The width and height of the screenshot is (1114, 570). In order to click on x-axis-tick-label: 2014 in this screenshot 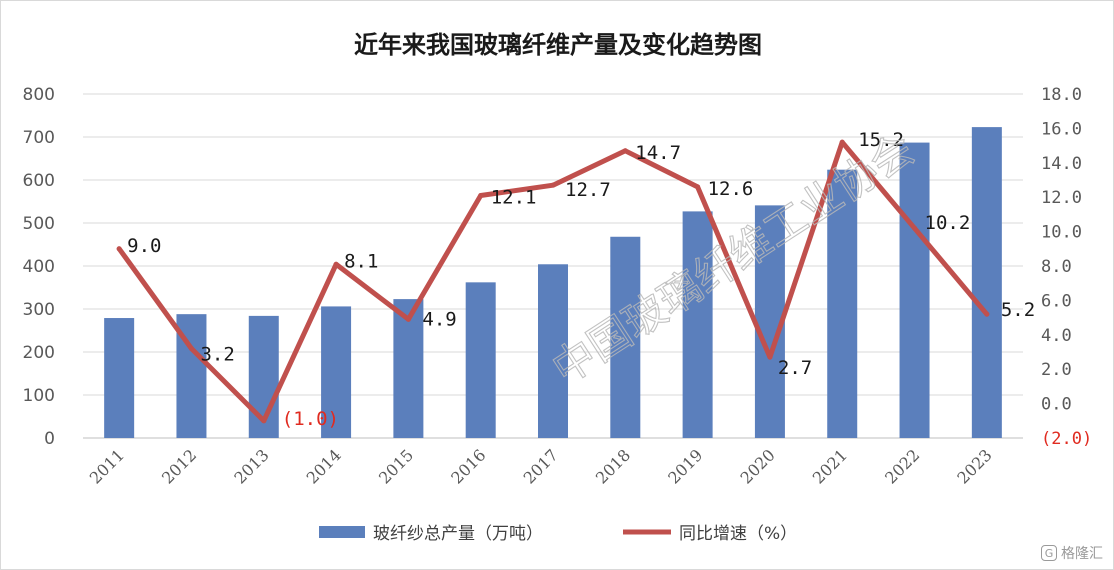, I will do `click(324, 466)`.